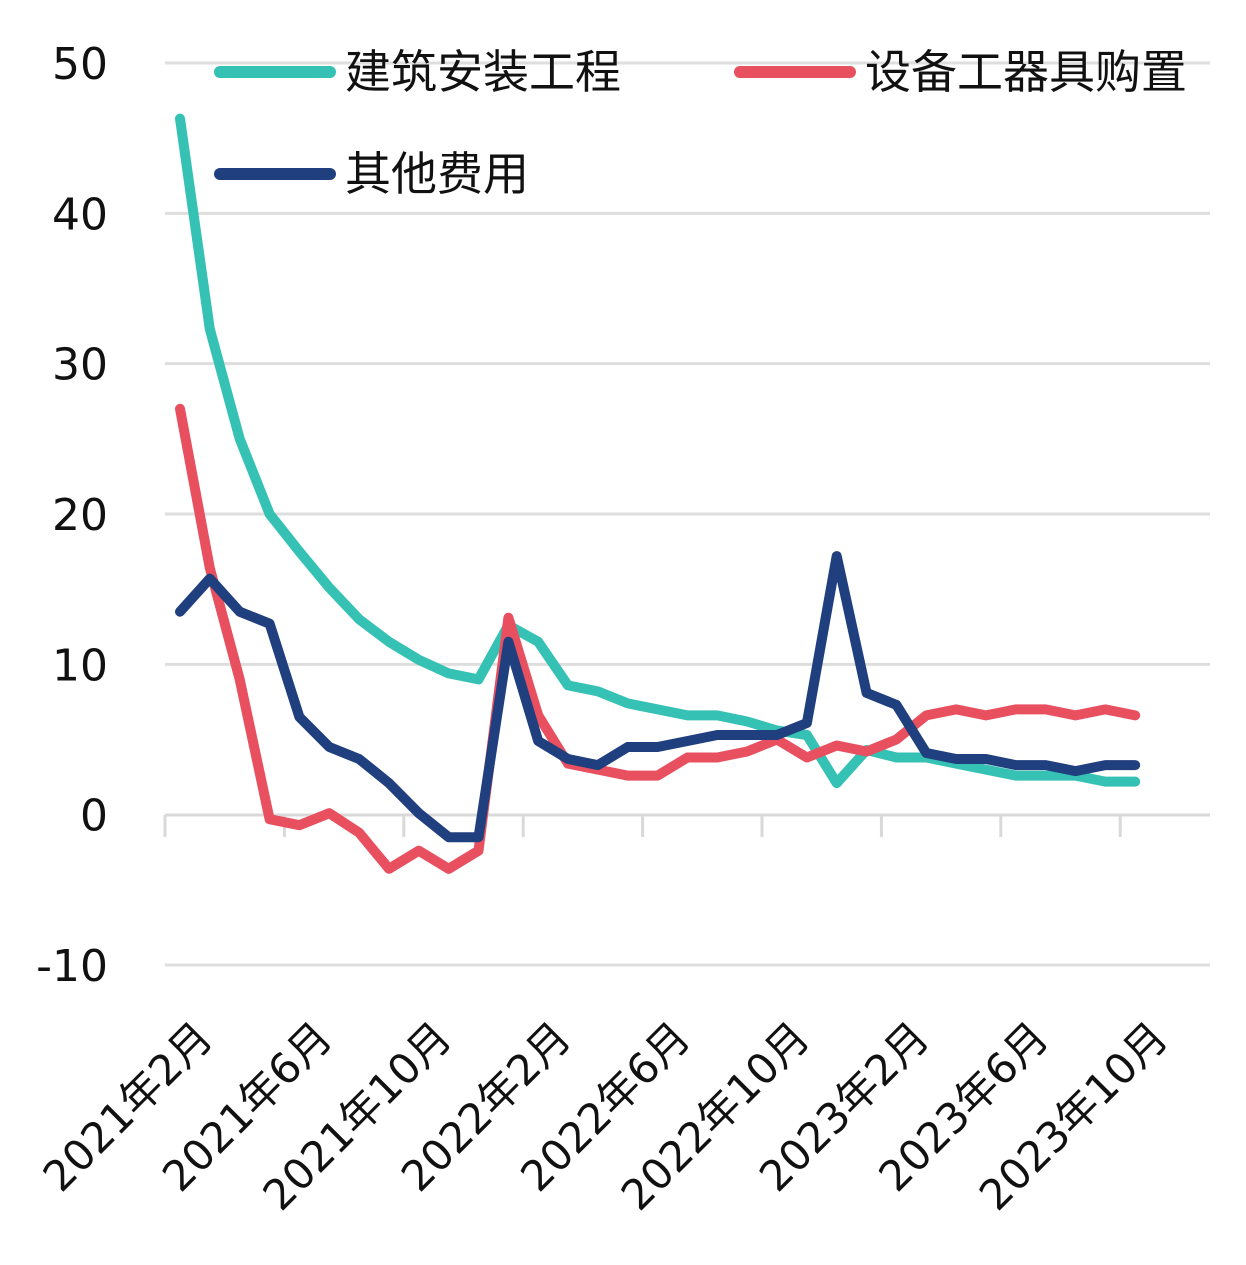 The width and height of the screenshot is (1246, 1265). I want to click on y-tick-label: 0, so click(94, 816).